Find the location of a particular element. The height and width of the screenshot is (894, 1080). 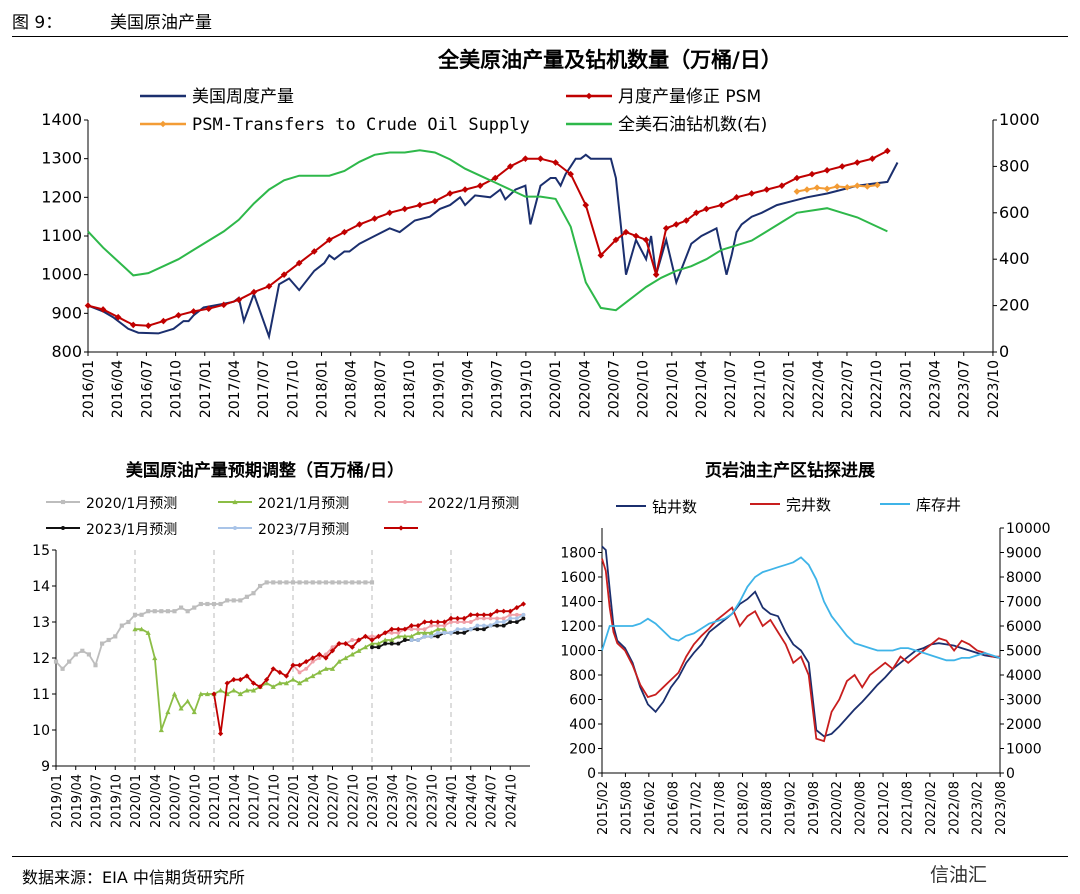

y-tick-label: 11 is located at coordinates (41, 695).